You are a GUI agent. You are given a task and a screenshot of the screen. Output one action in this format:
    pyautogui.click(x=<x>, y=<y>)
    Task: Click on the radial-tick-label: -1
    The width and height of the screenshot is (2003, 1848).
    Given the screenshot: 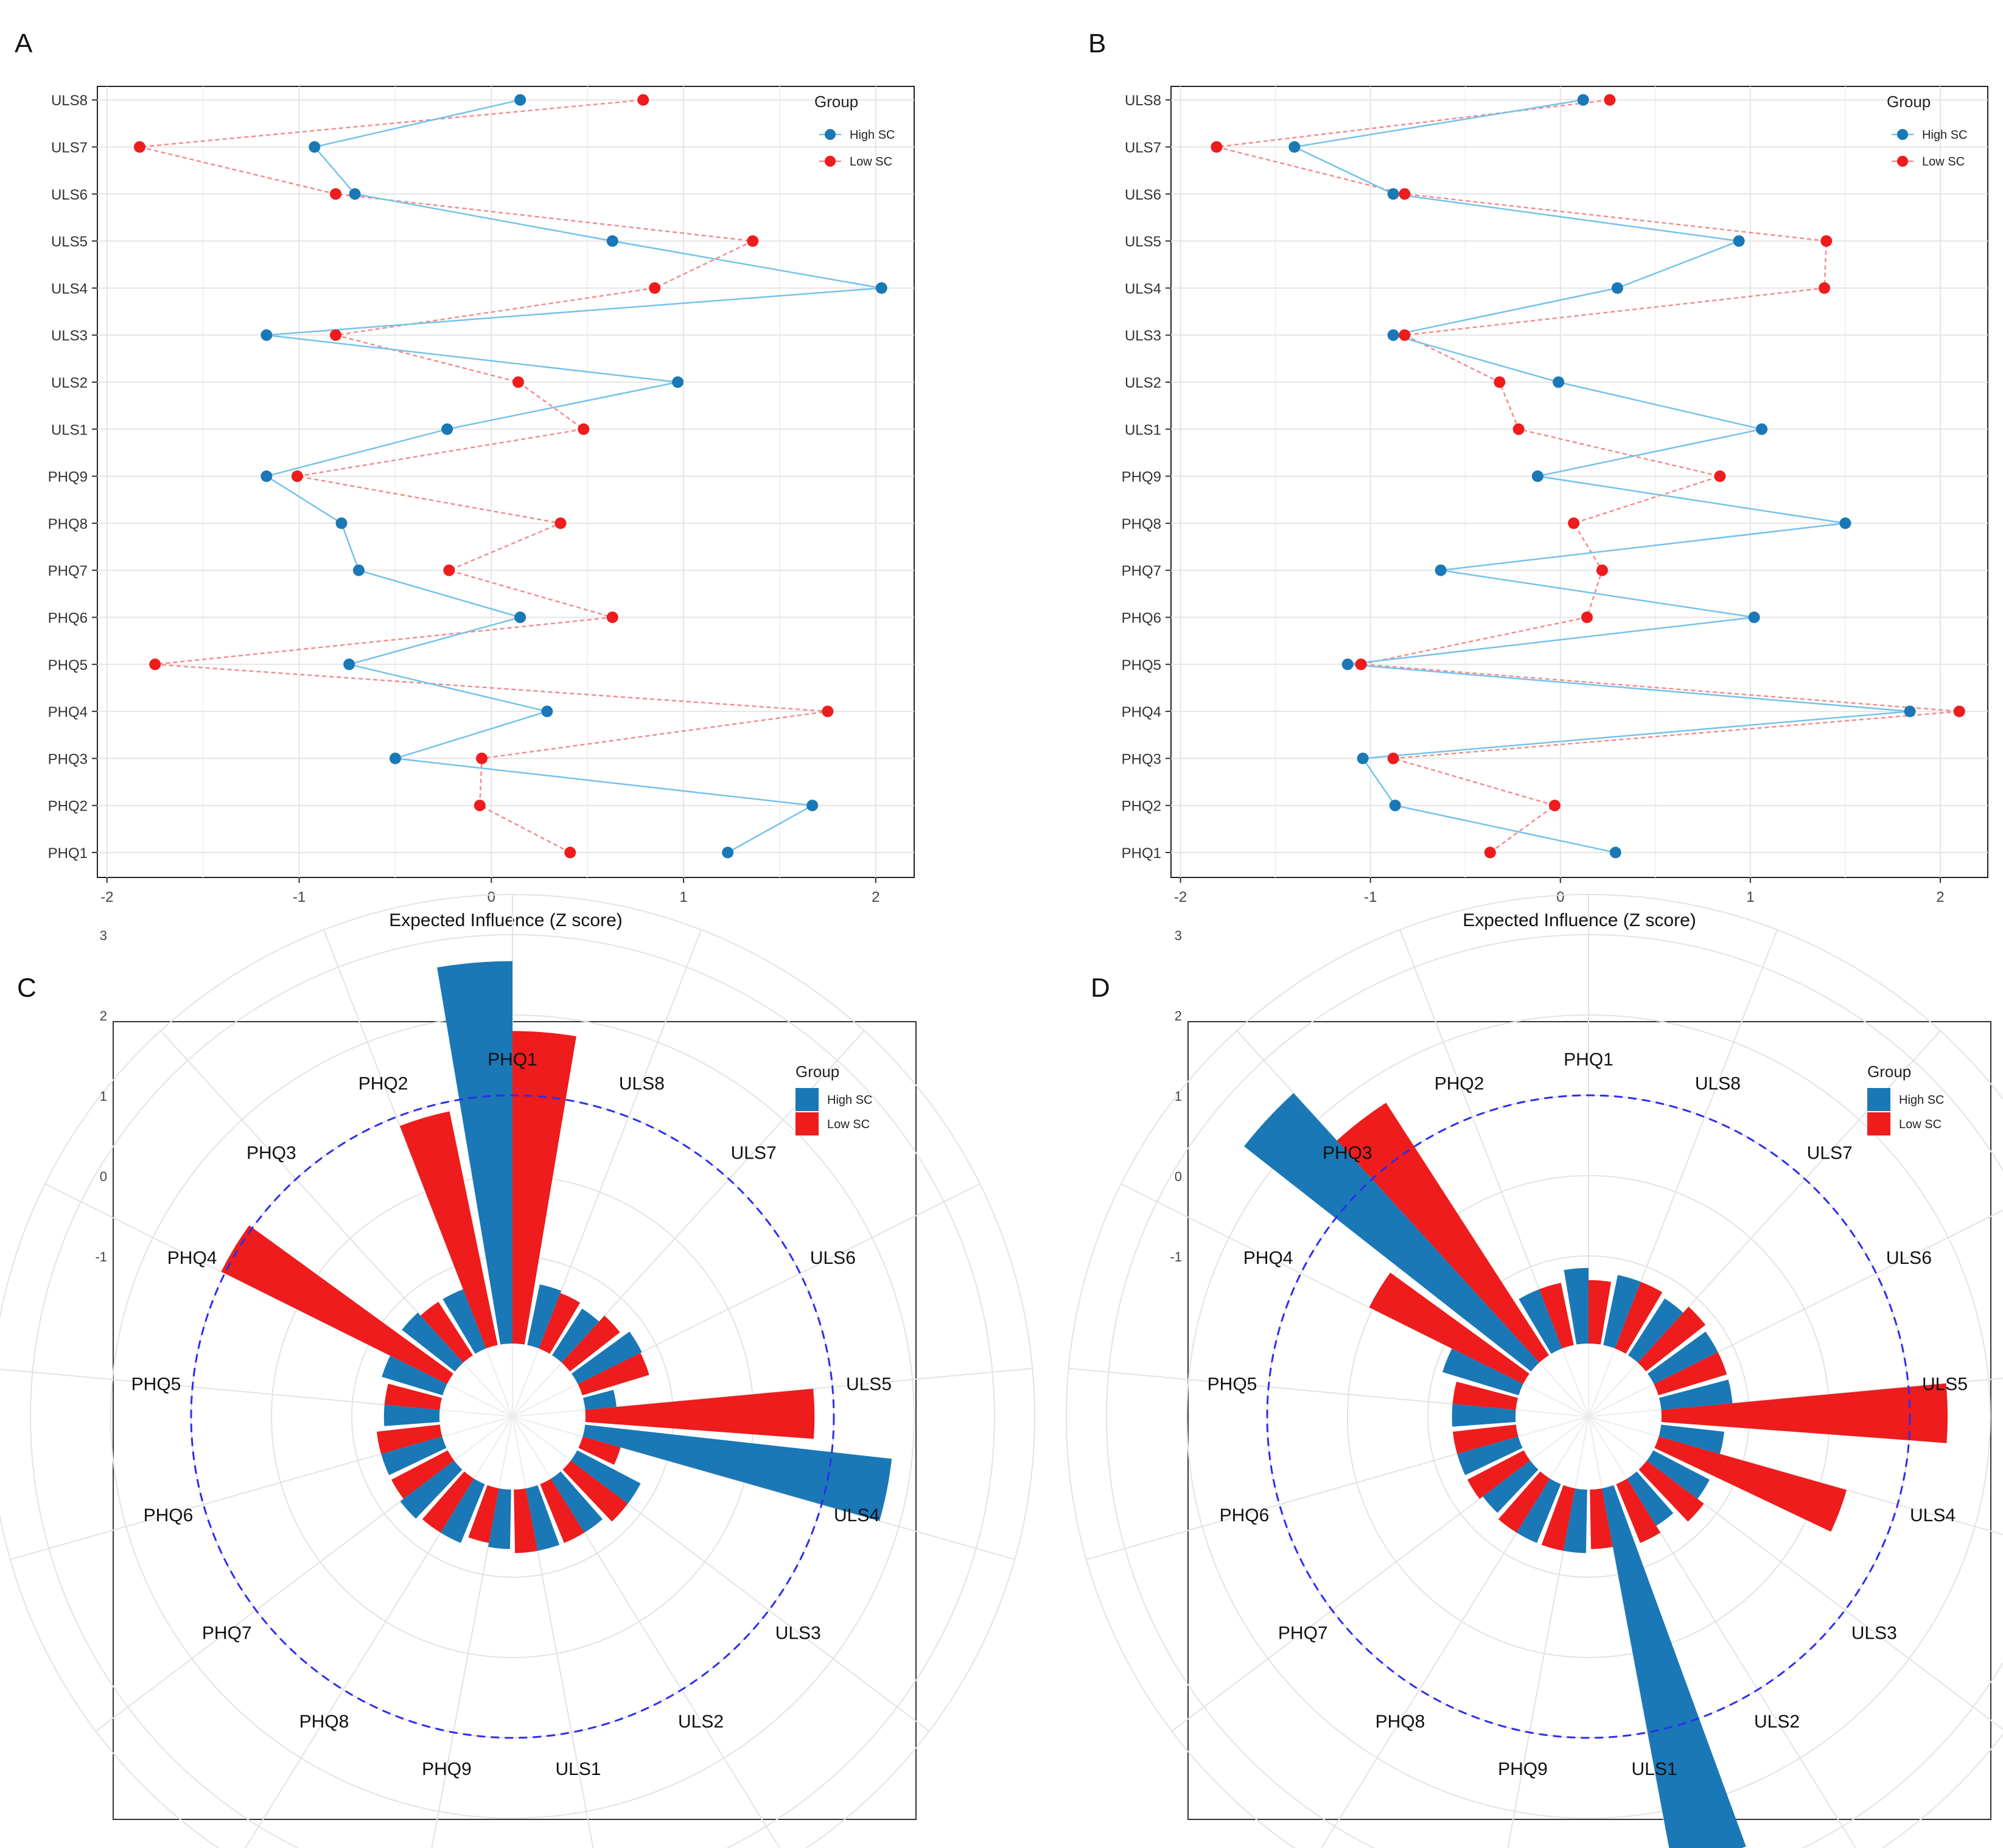 What is the action you would take?
    pyautogui.click(x=101, y=1257)
    